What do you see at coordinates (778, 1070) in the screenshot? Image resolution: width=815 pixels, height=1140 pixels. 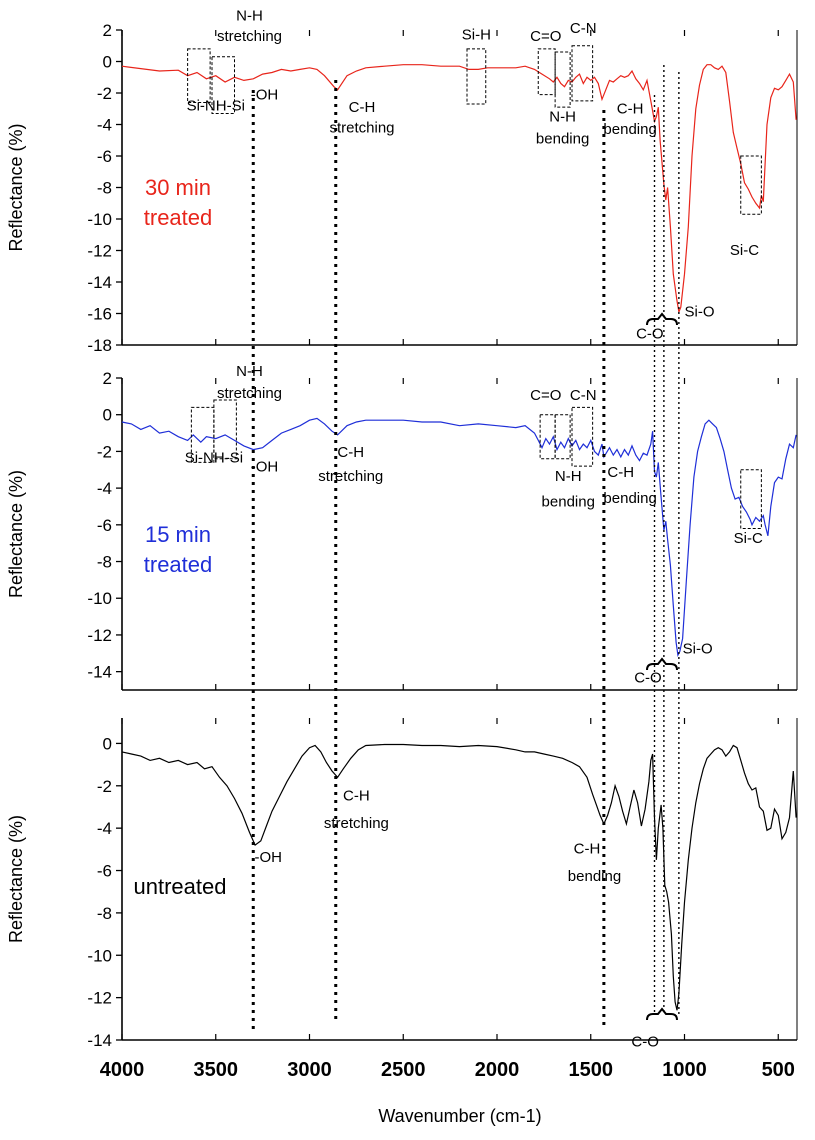 I see `x-tick-label: 500` at bounding box center [778, 1070].